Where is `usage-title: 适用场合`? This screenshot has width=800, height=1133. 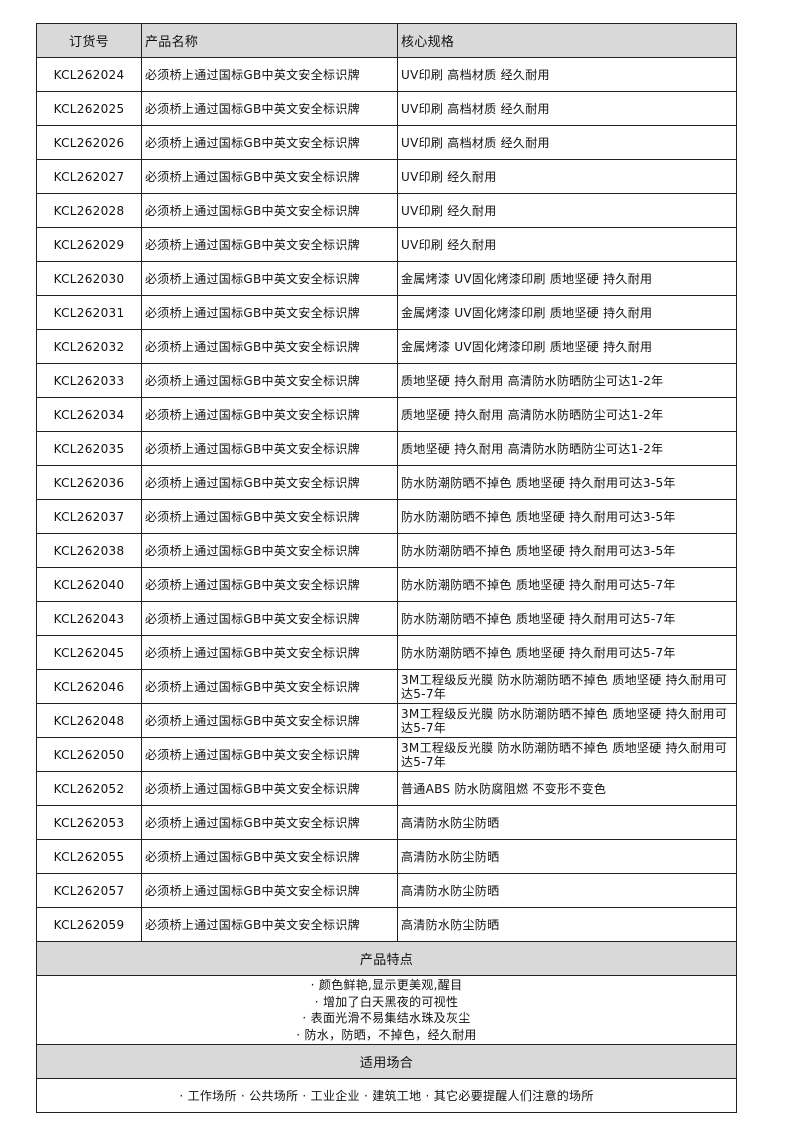
usage-title: 适用场合 is located at coordinates (386, 1061).